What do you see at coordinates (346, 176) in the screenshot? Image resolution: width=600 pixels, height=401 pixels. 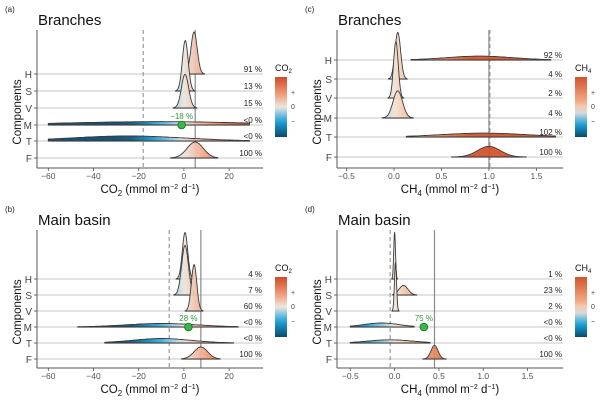 I see `x-tick-label: −0.5` at bounding box center [346, 176].